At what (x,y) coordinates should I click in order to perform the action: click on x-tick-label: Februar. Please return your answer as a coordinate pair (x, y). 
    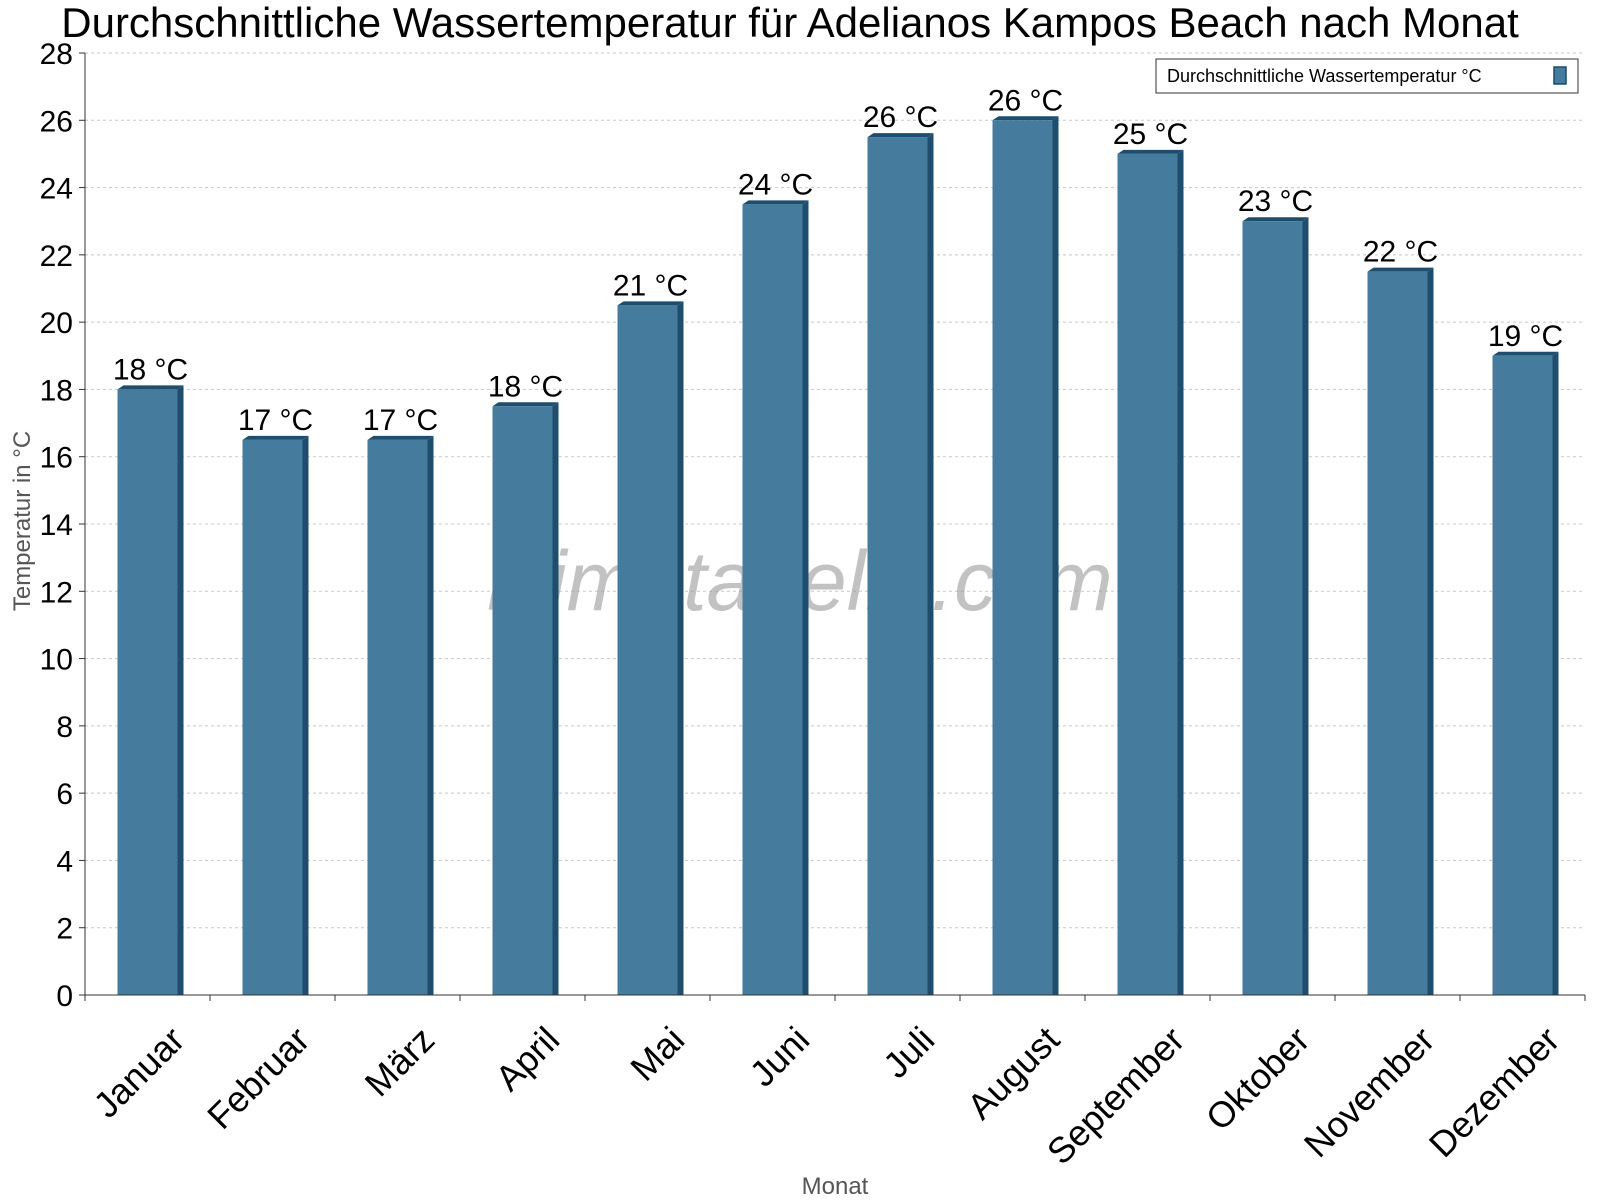
    Looking at the image, I should click on (258, 1078).